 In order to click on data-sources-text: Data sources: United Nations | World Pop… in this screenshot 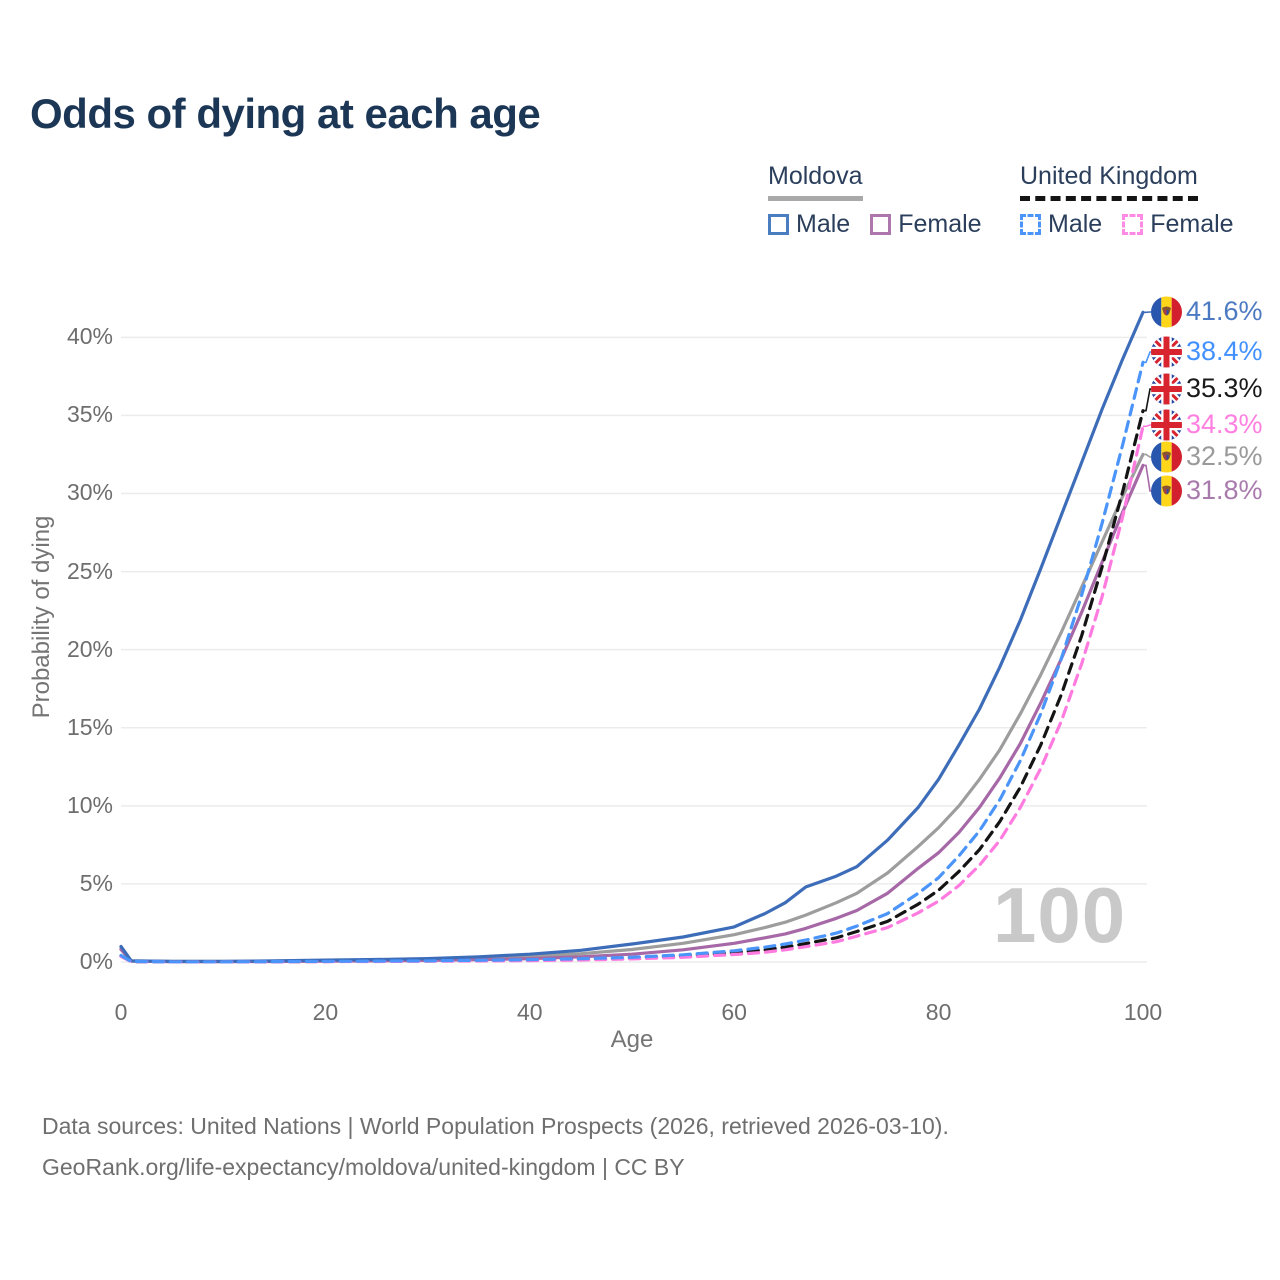, I will do `click(495, 1126)`.